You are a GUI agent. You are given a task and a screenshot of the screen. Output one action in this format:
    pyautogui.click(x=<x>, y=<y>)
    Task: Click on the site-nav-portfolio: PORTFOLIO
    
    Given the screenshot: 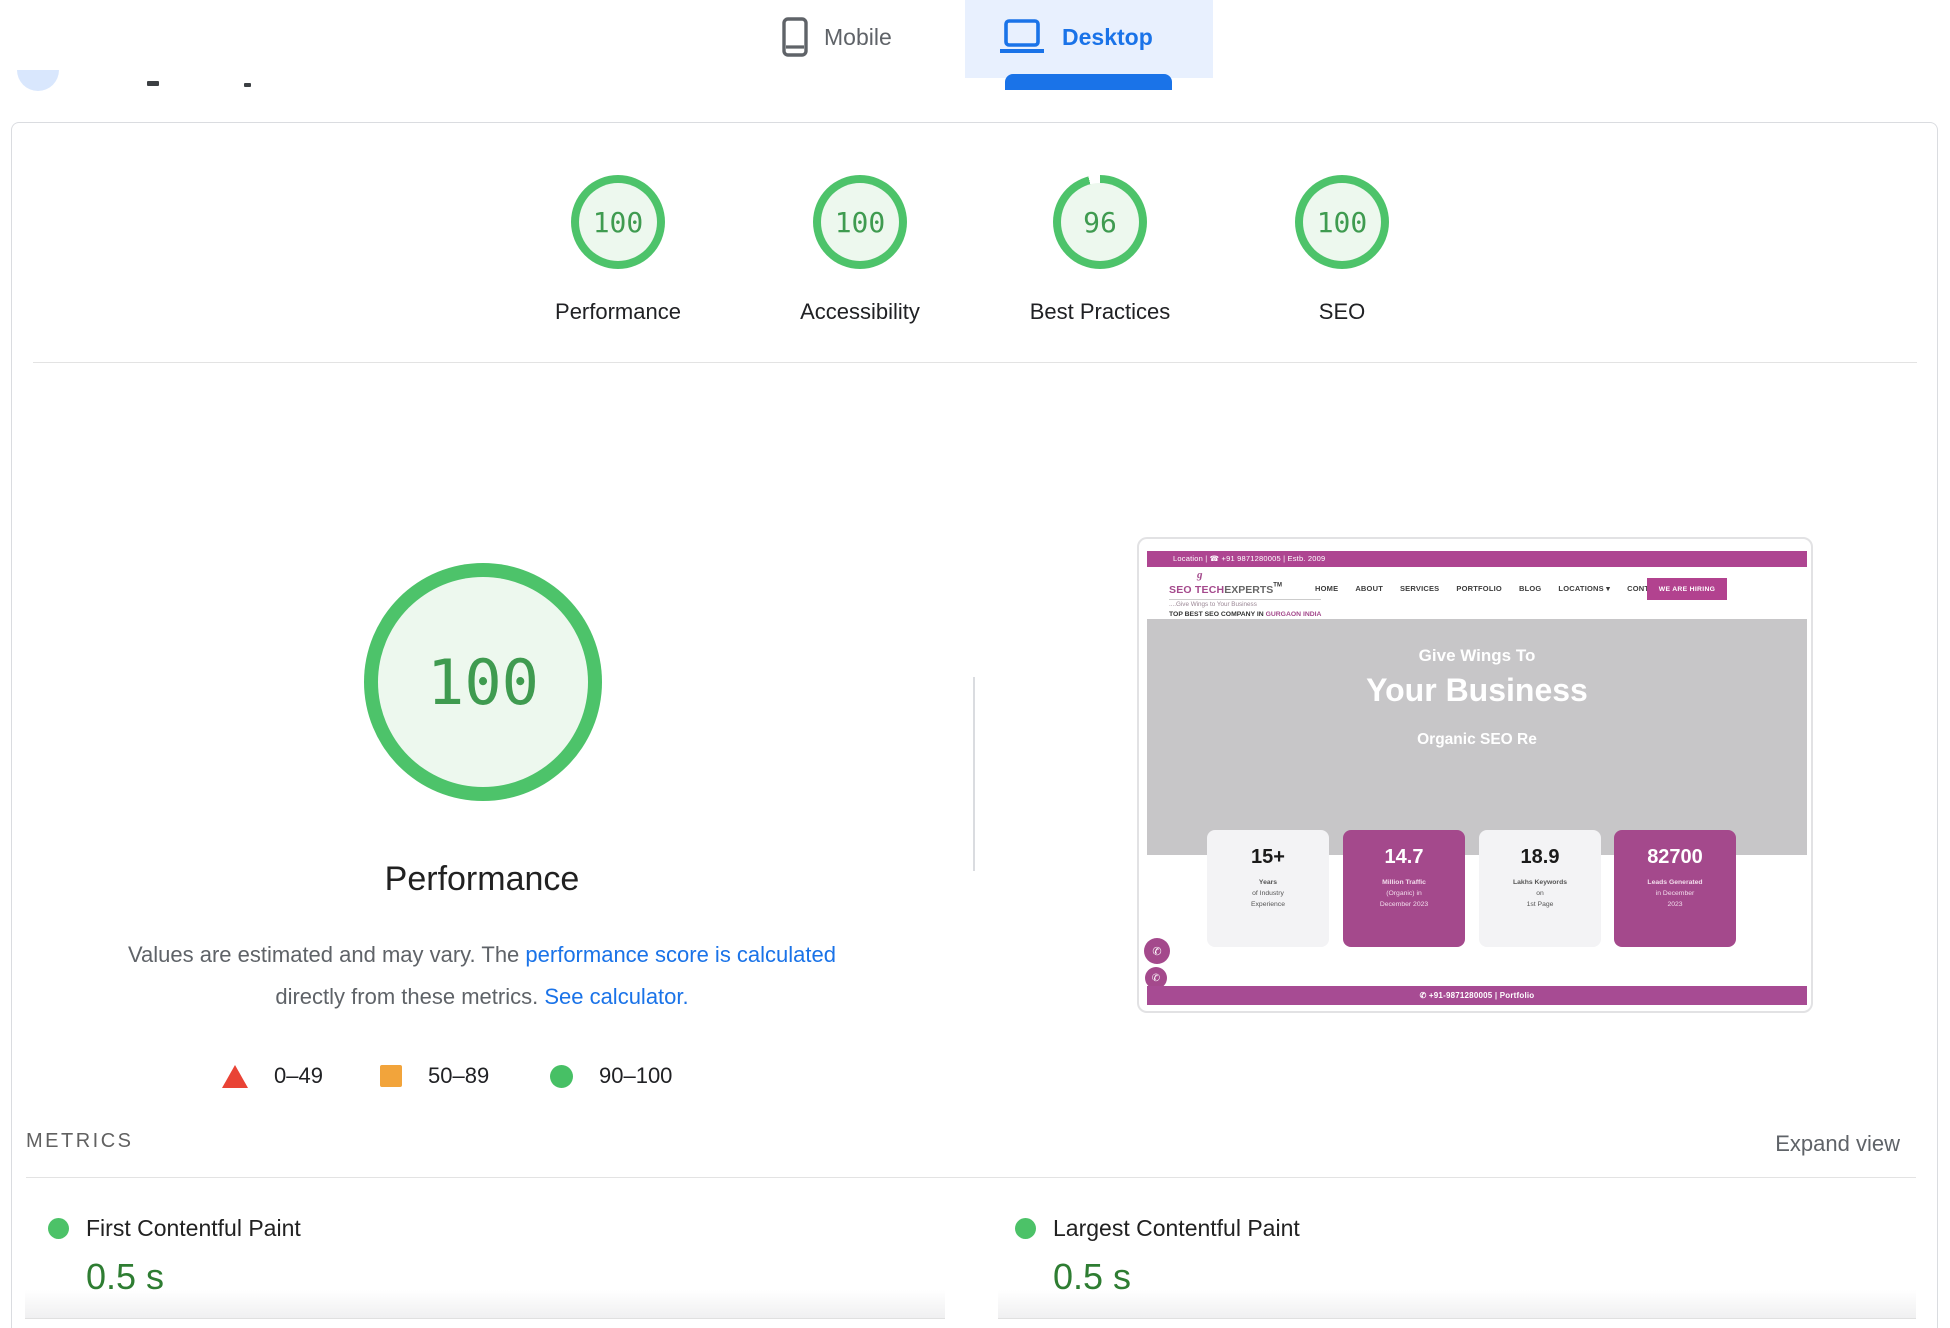 What is the action you would take?
    pyautogui.click(x=1479, y=588)
    